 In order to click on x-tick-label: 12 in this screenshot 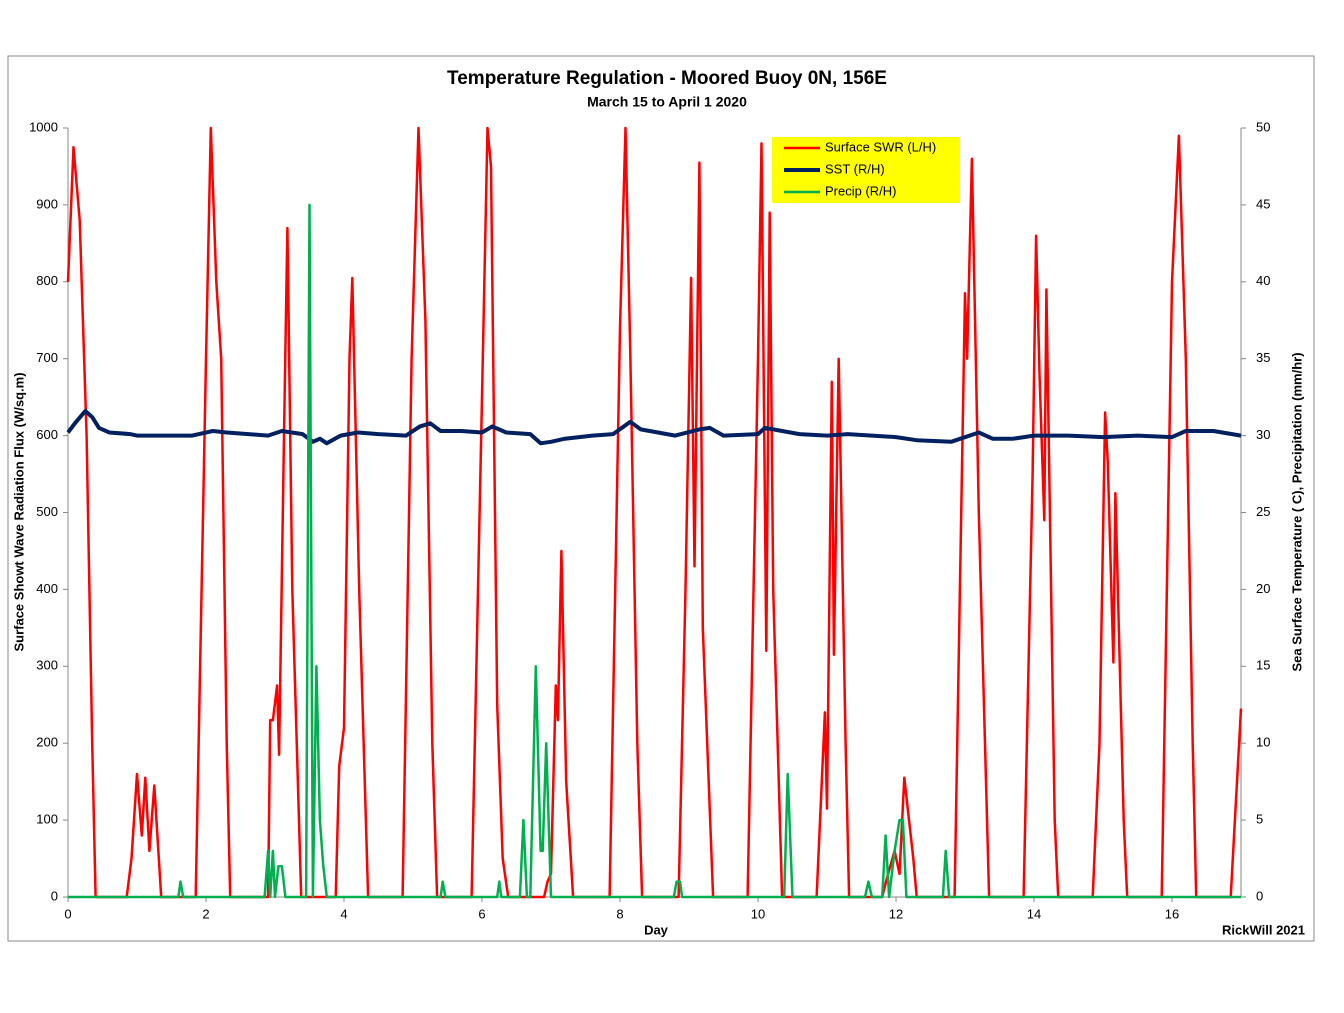, I will do `click(896, 913)`.